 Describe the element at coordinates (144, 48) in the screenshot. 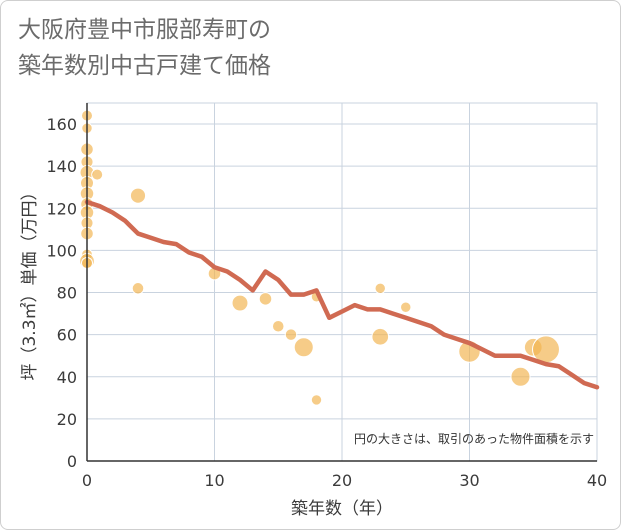

I see `chart-title: 大阪府豊中市服部寿町の 築年数別中古戸建て価格` at that location.